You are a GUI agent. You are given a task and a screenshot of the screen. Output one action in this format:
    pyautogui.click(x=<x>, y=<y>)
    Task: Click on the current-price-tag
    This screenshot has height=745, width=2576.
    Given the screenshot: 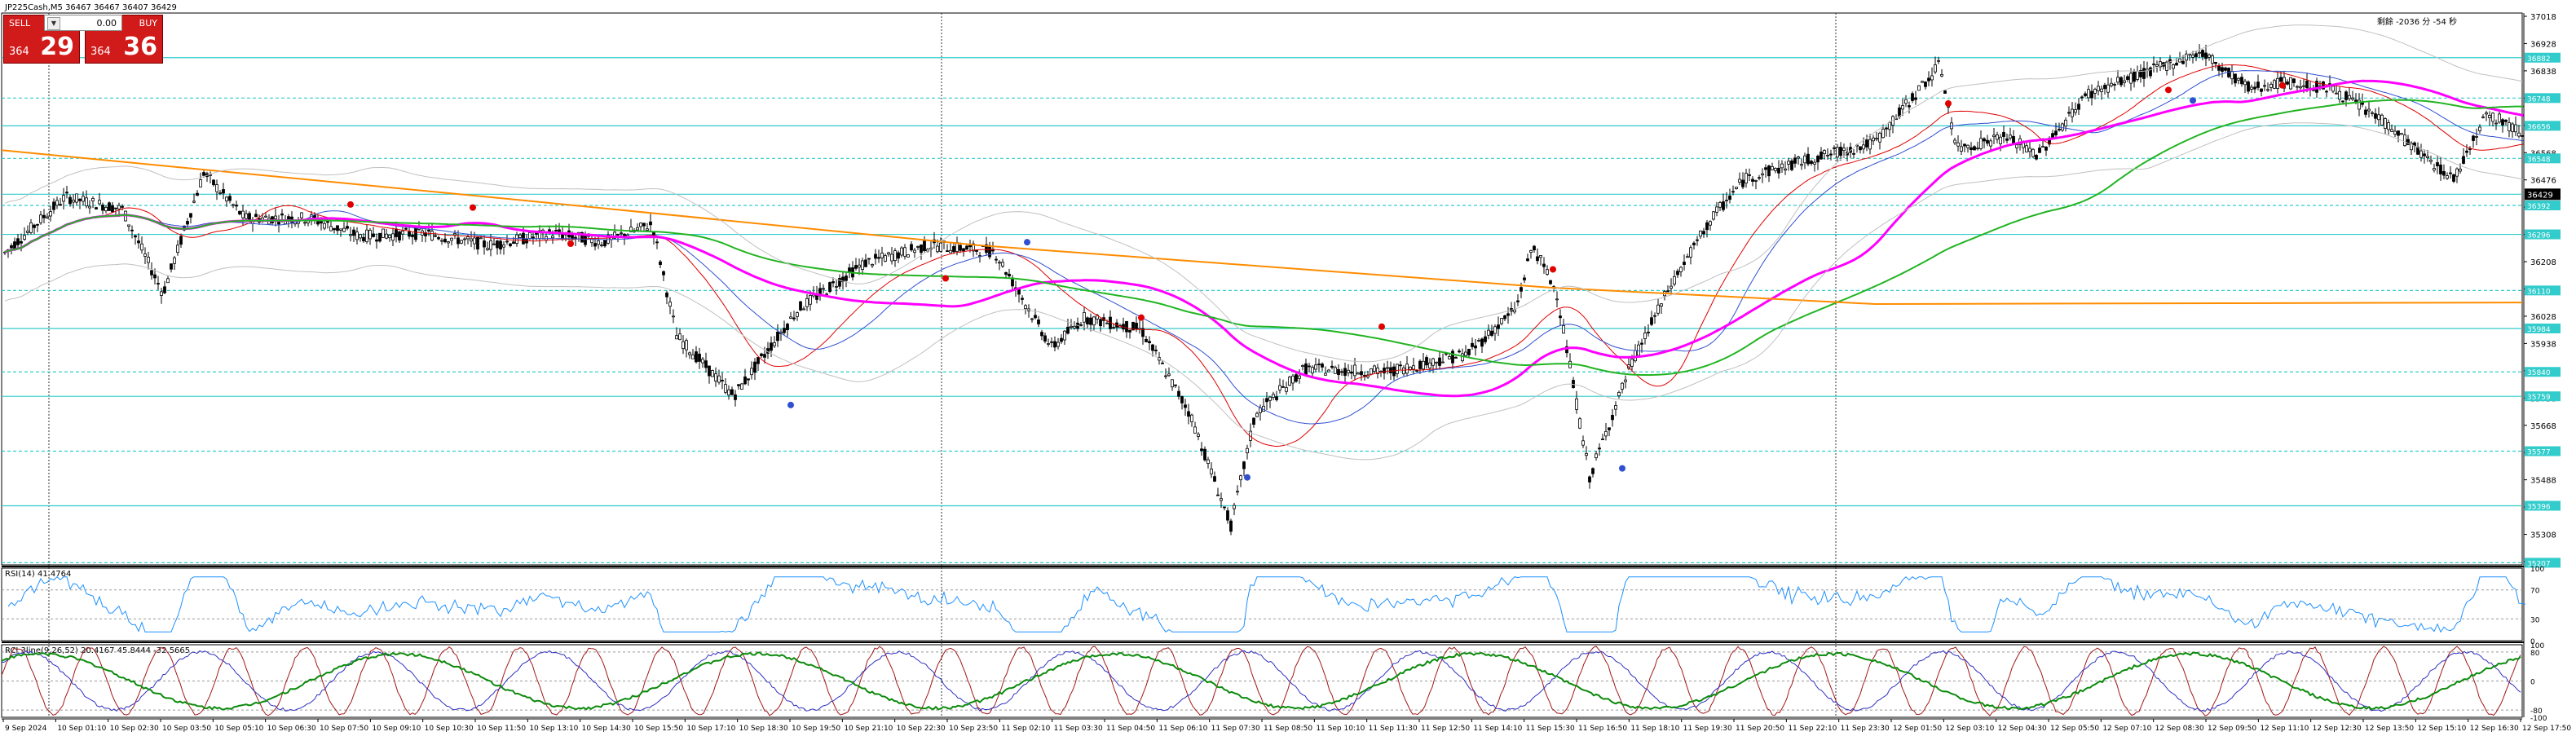 What is the action you would take?
    pyautogui.click(x=2543, y=194)
    